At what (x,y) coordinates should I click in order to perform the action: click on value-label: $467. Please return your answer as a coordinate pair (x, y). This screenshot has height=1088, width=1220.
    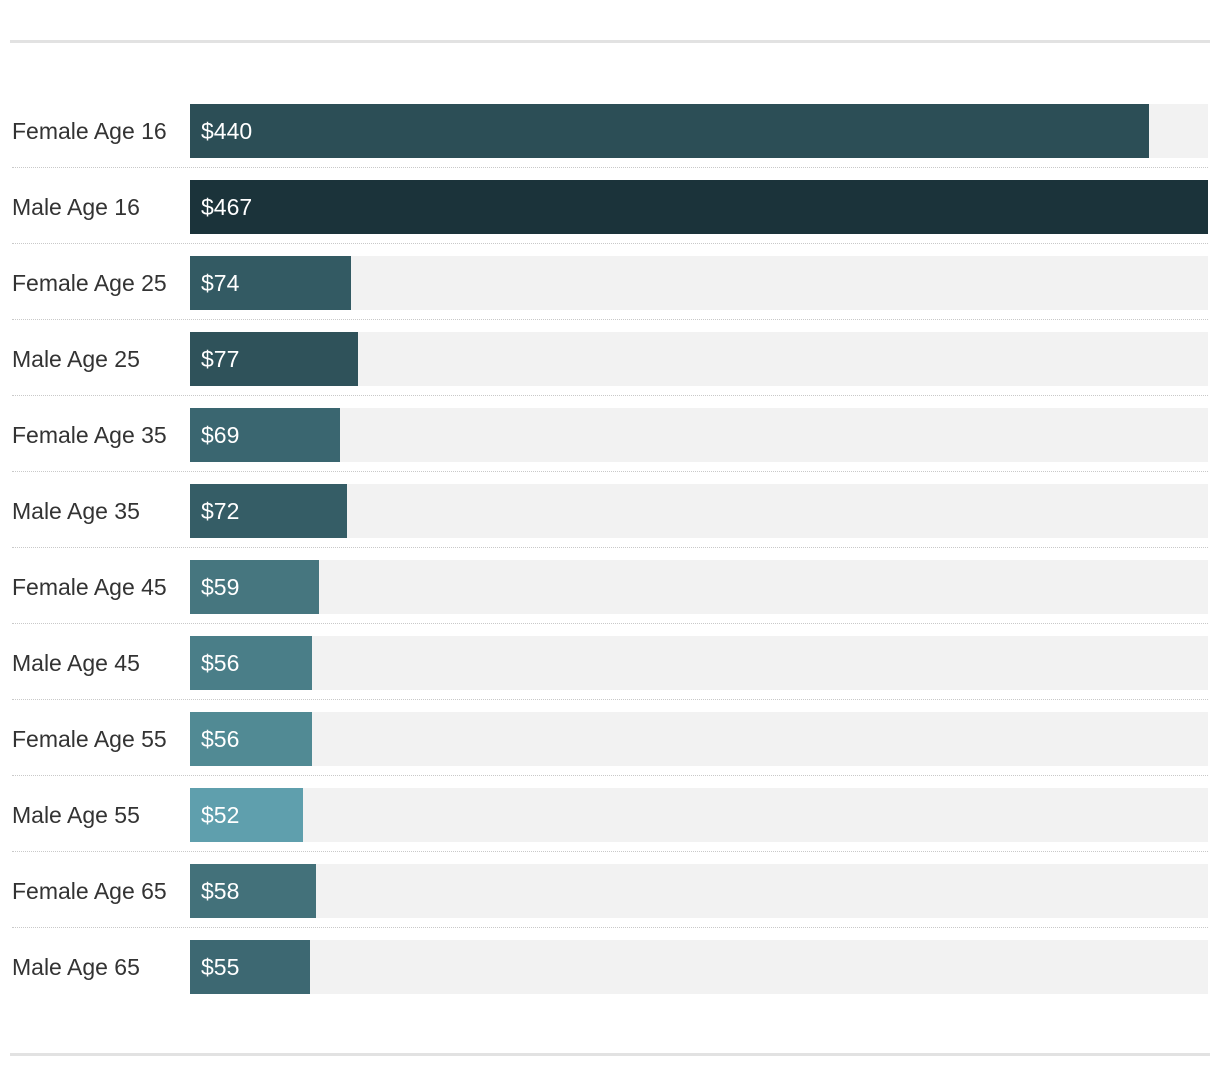
    Looking at the image, I should click on (227, 207).